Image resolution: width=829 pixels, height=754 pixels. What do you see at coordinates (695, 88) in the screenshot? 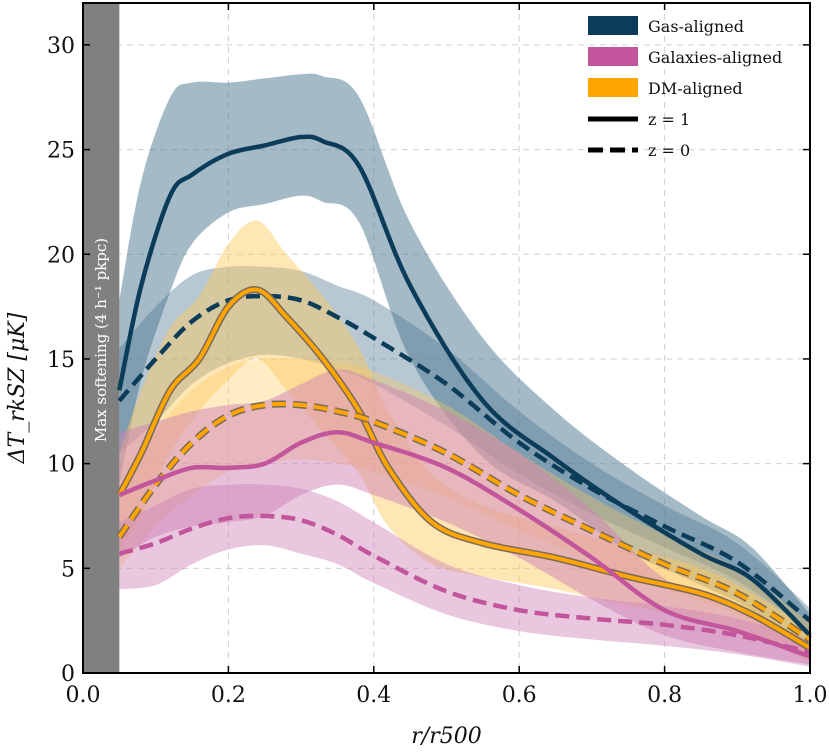
I see `legend-dm-aligned-label: DM-aligned` at bounding box center [695, 88].